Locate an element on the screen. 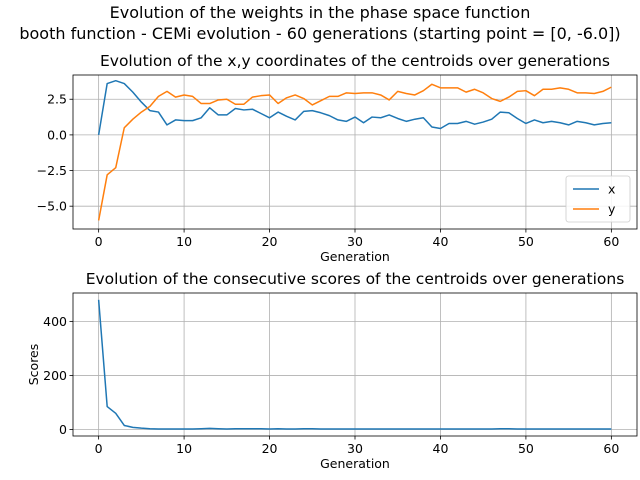  series-line-x is located at coordinates (354, 107).